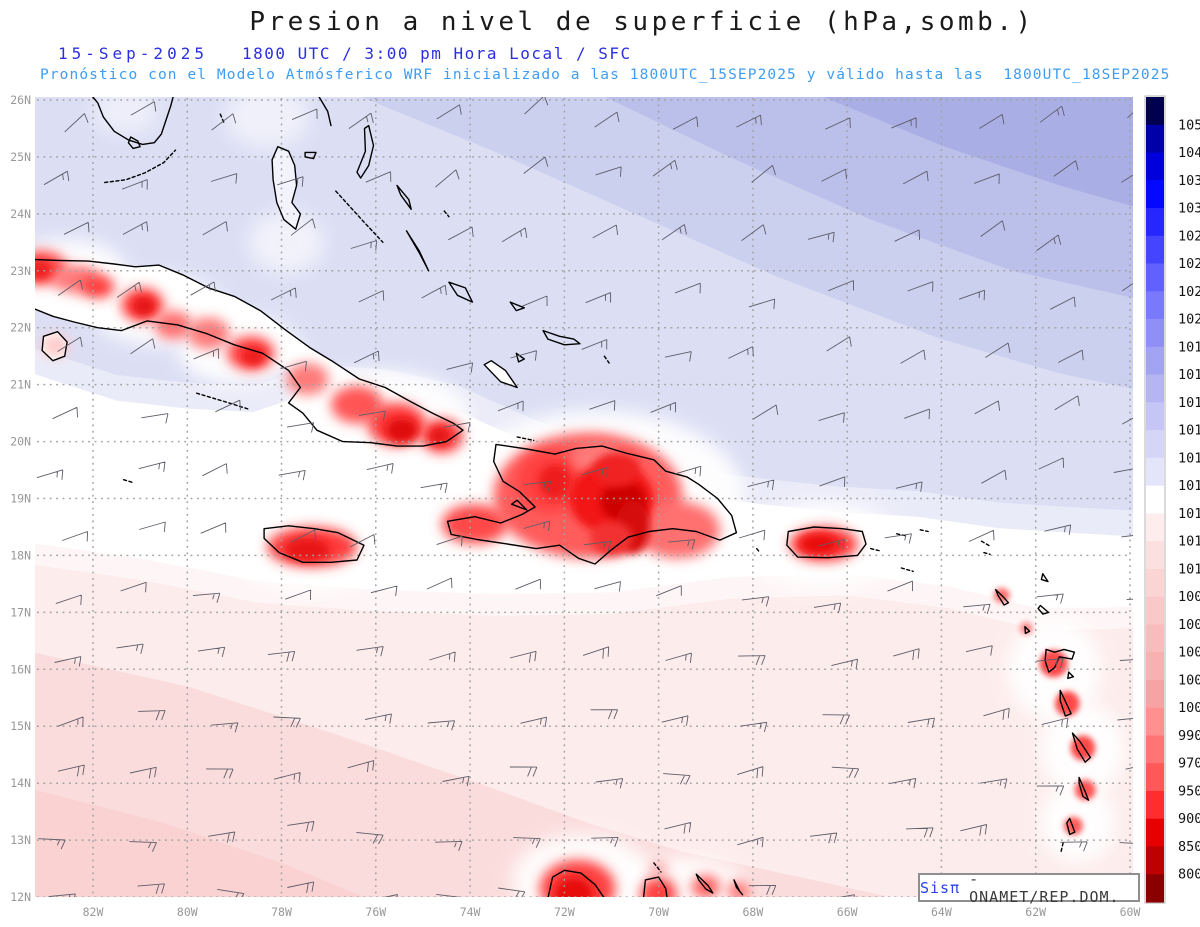 This screenshot has width=1200, height=927. I want to click on colorbar-tick-label: 1050, so click(1189, 125).